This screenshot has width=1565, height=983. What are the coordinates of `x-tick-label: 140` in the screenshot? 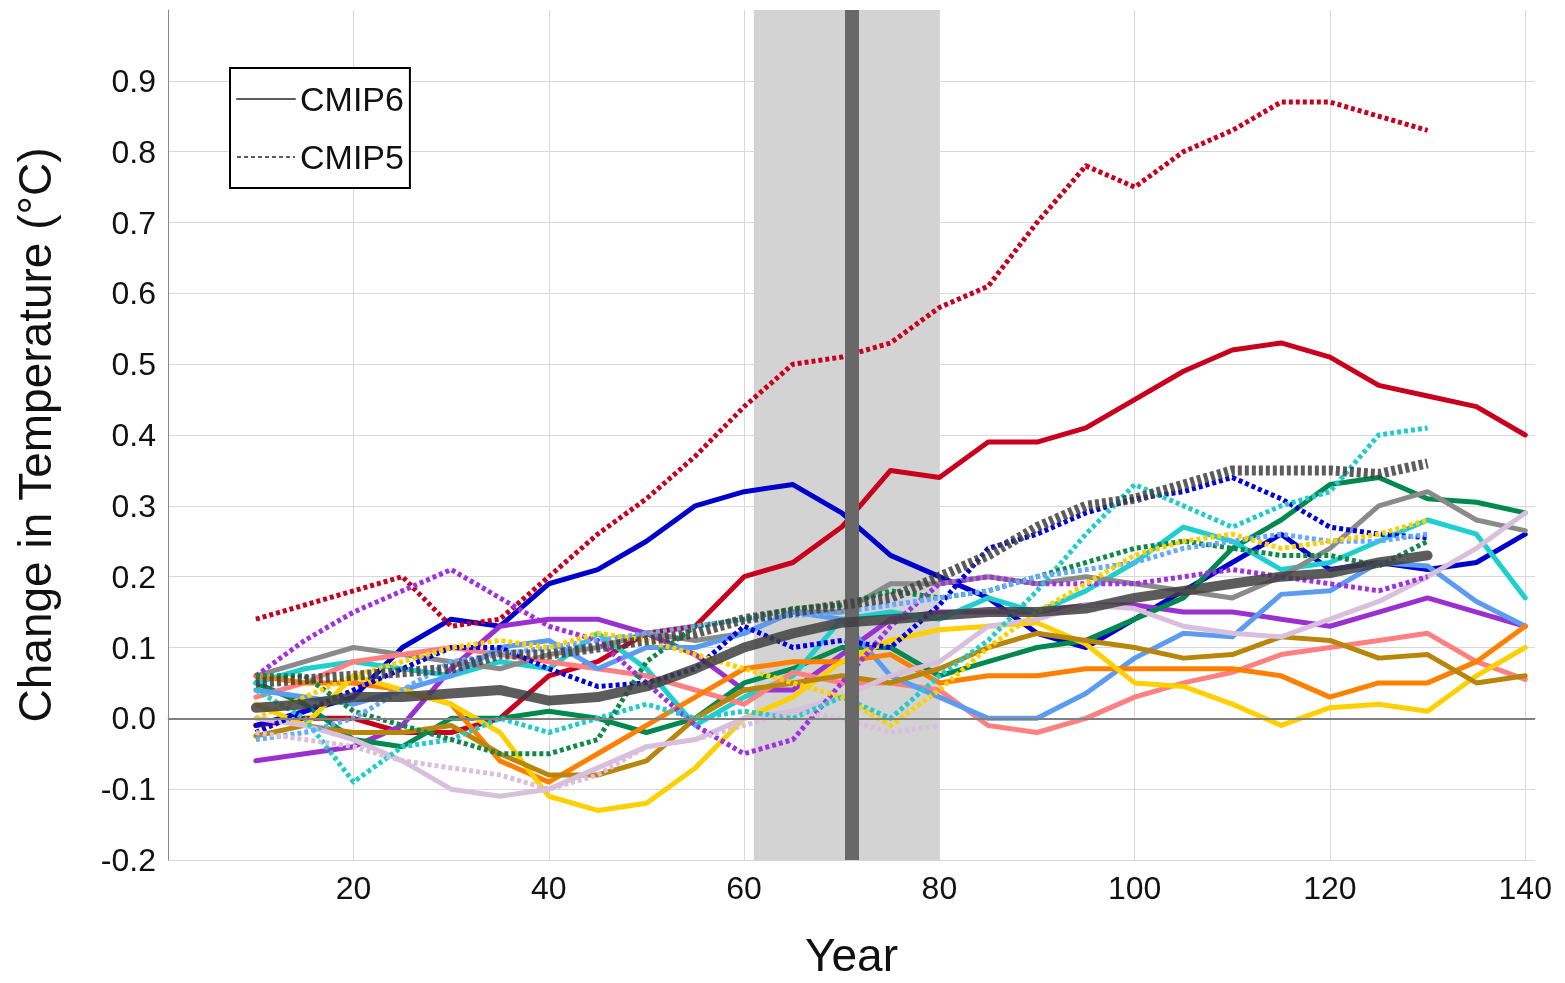 It's located at (1525, 888).